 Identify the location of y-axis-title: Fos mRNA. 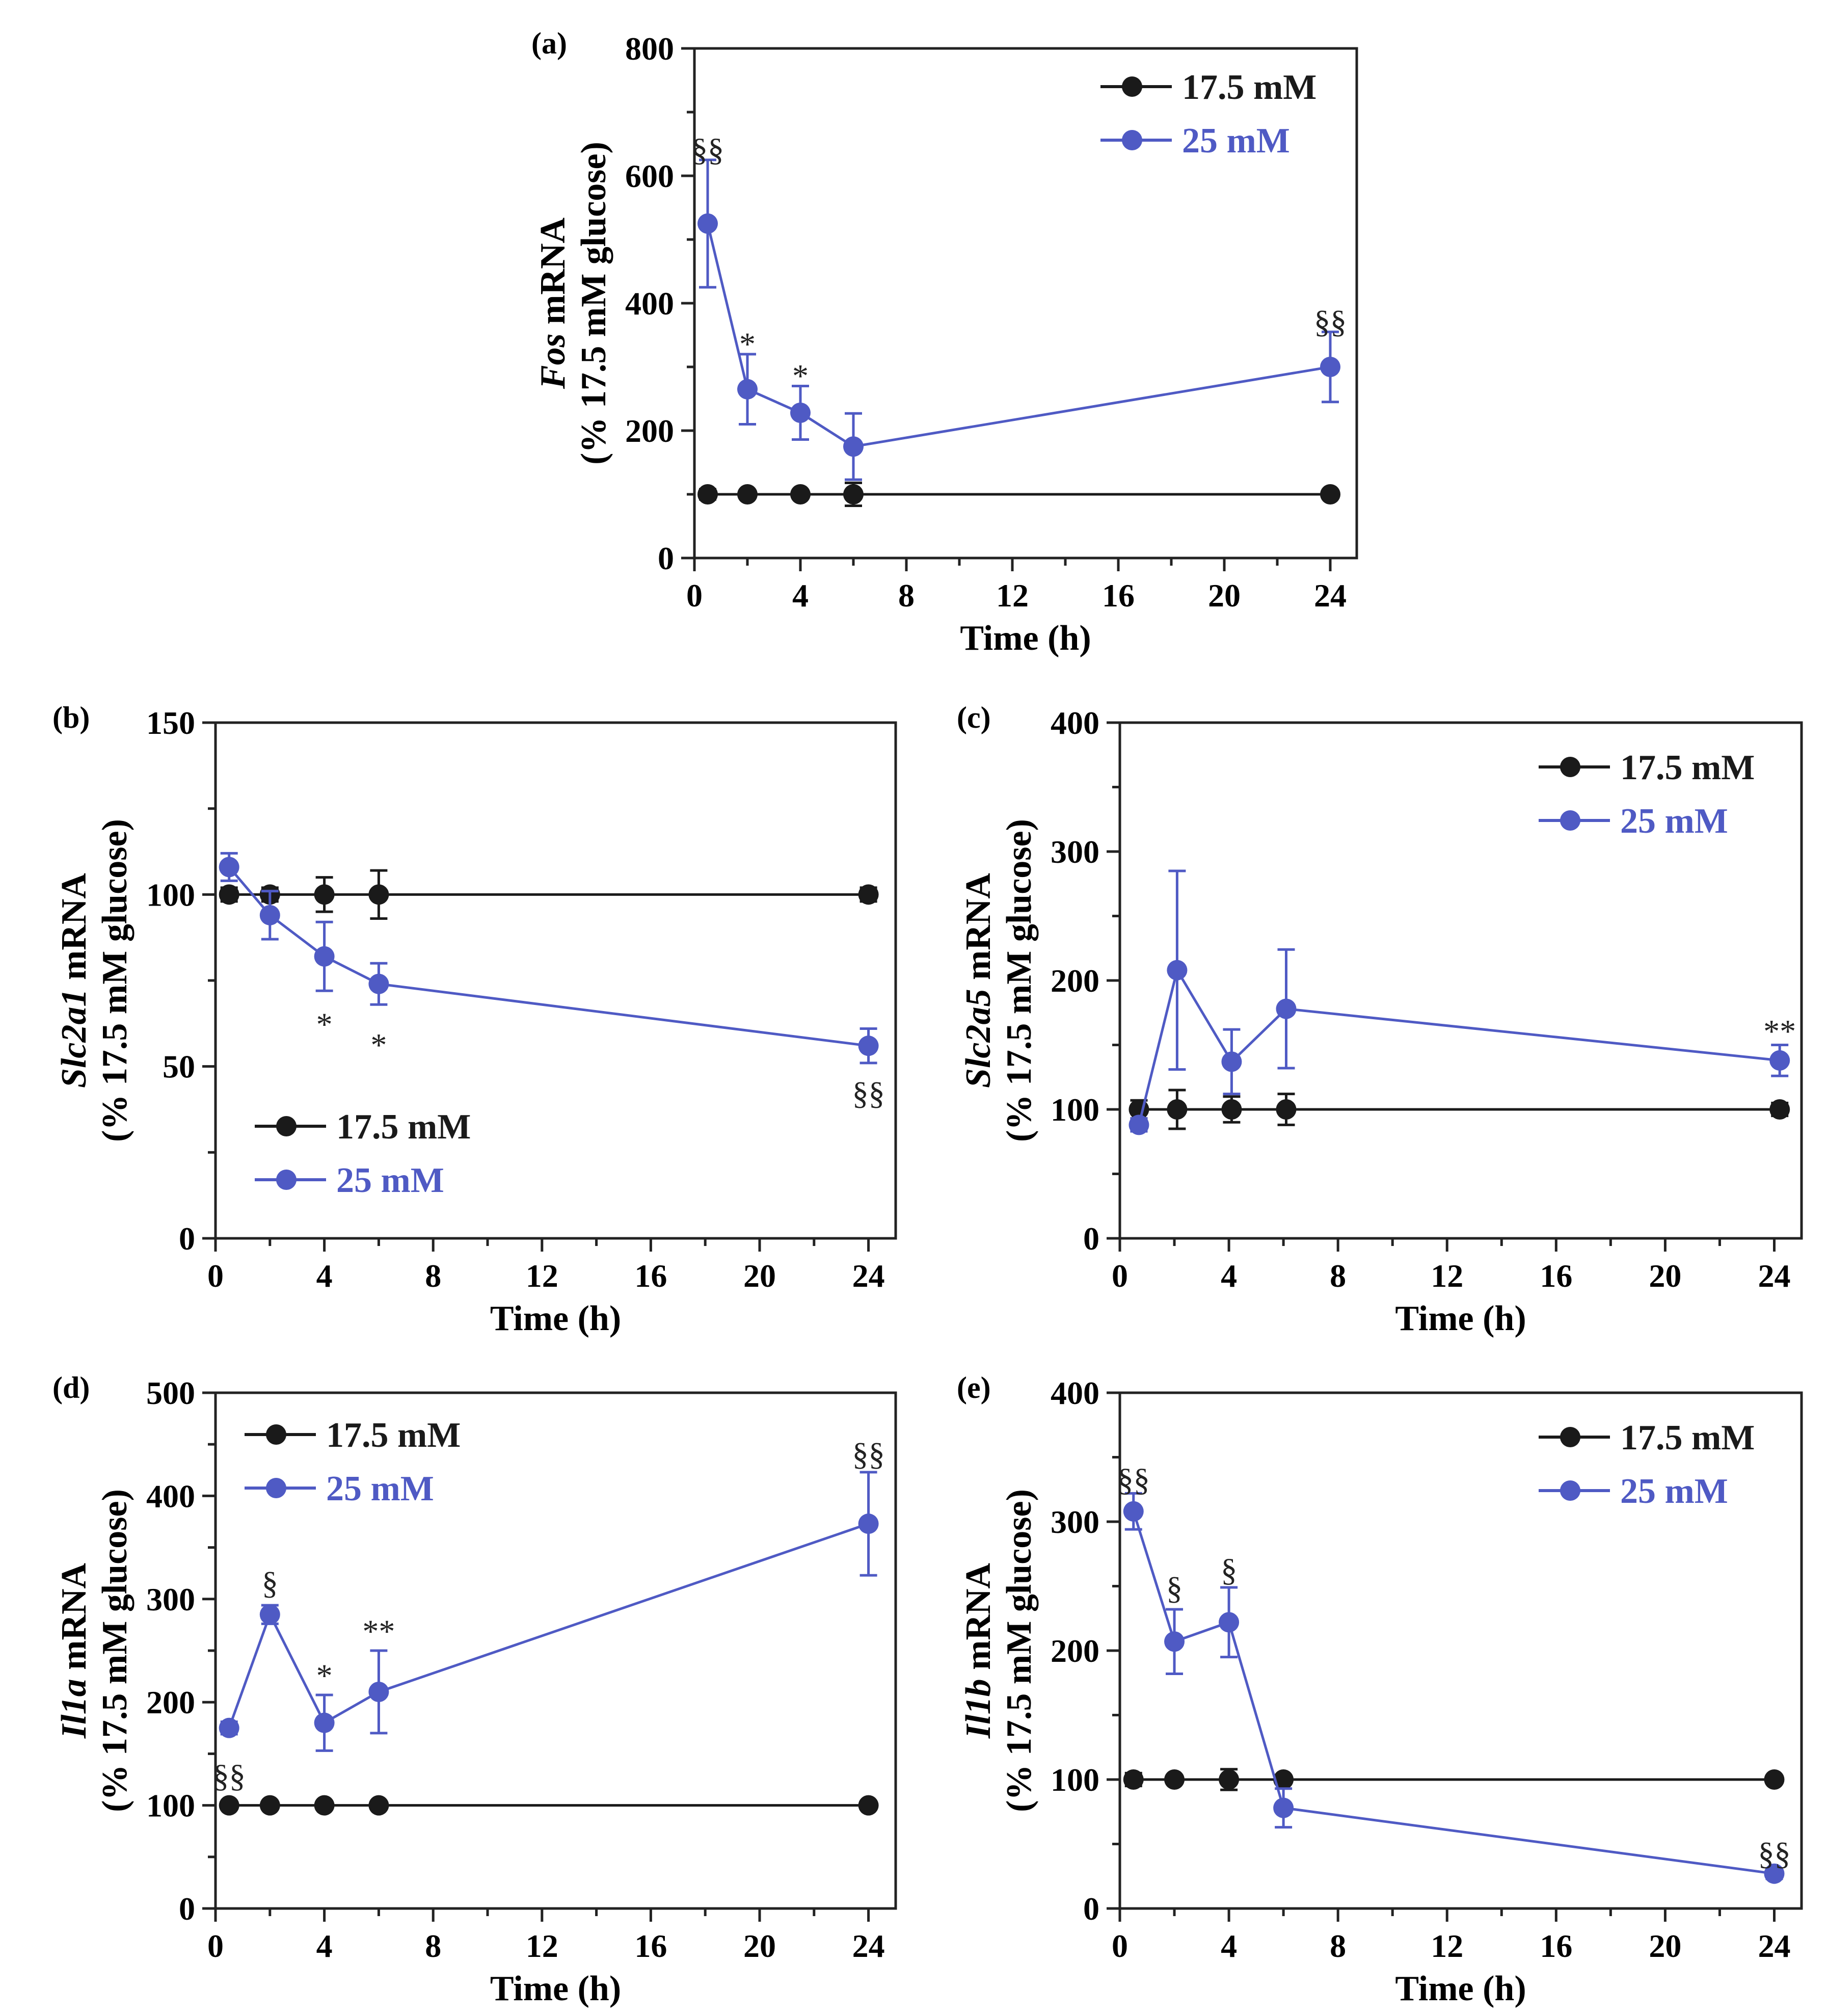
(553, 303).